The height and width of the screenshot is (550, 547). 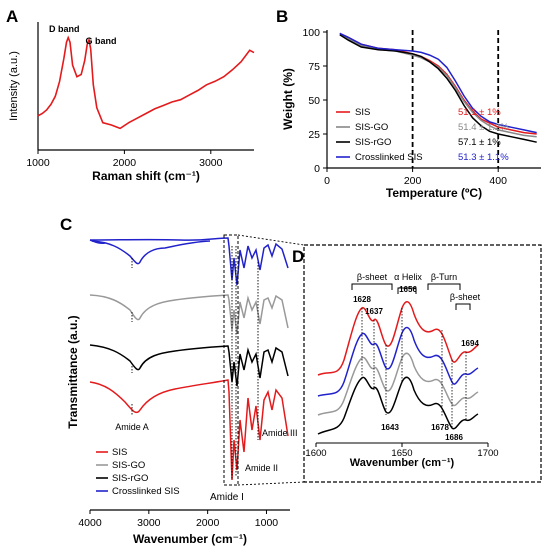 What do you see at coordinates (487, 453) in the screenshot?
I see `panel-d-xtick-label: 1700` at bounding box center [487, 453].